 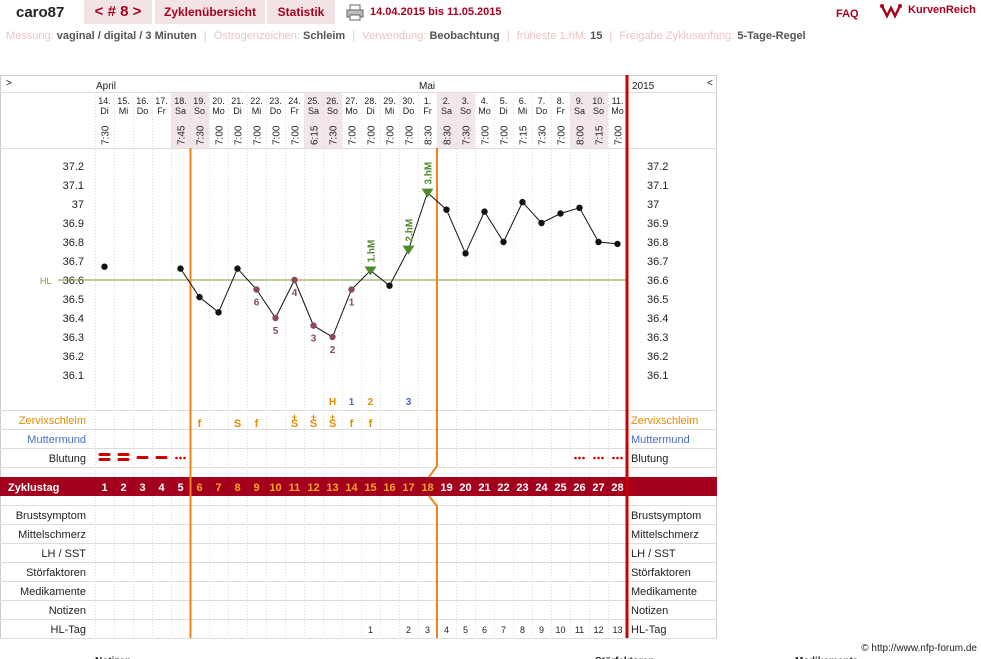 I want to click on row-label-lh-sst: LH / SST, so click(x=63, y=554).